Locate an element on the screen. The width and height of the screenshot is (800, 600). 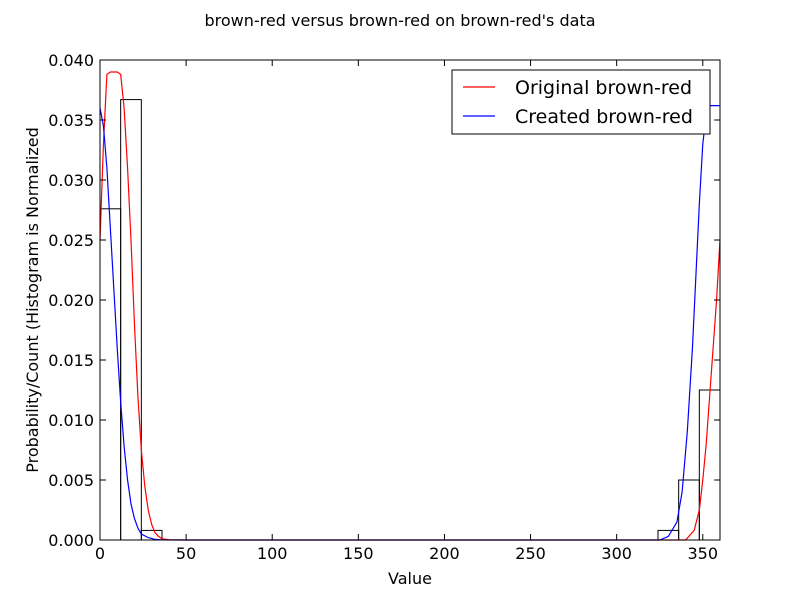
y-tick-label-4: 0.020 is located at coordinates (71, 300).